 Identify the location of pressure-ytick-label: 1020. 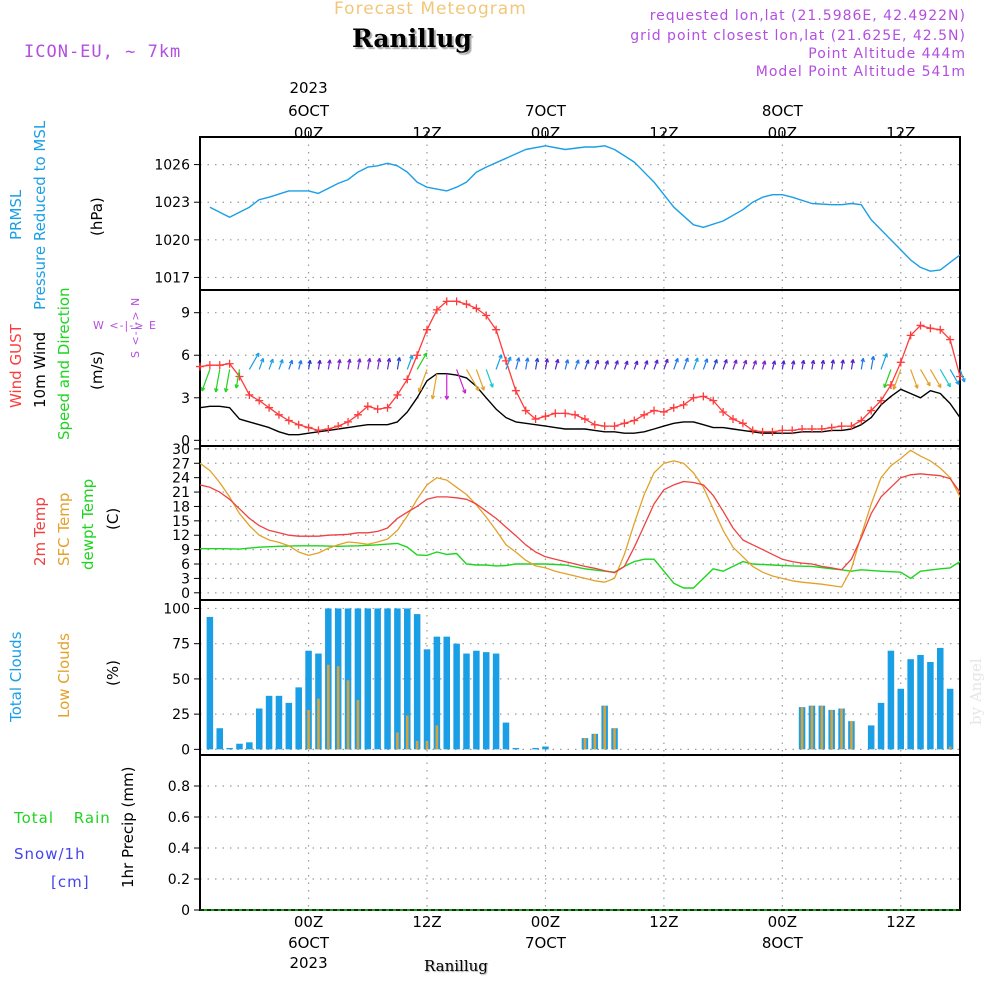
(172, 241).